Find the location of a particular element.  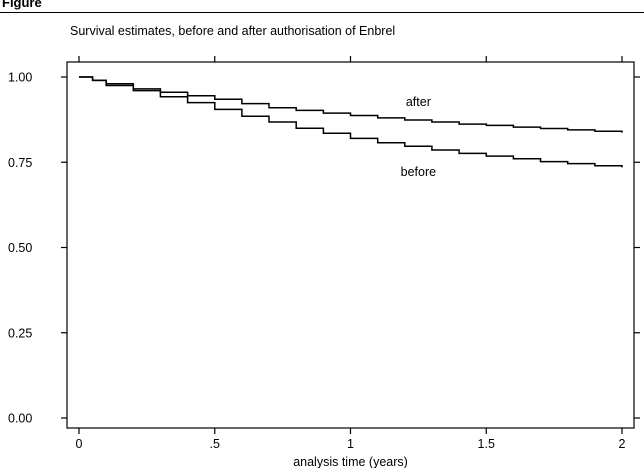

figure-label: Figure is located at coordinates (22, 5).